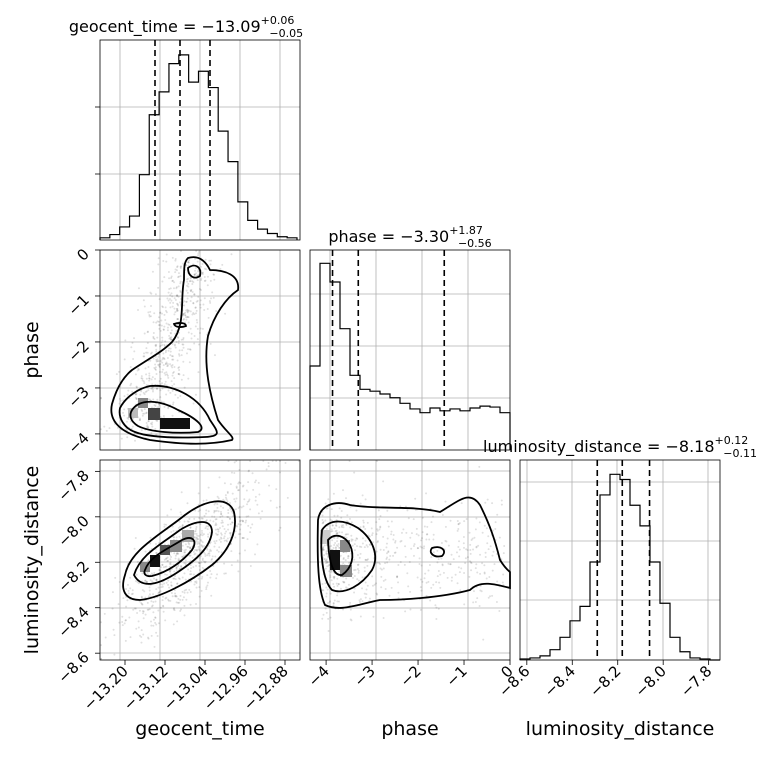 This screenshot has height=760, width=760. I want to click on ytick-label-phase-4: 0, so click(82, 254).